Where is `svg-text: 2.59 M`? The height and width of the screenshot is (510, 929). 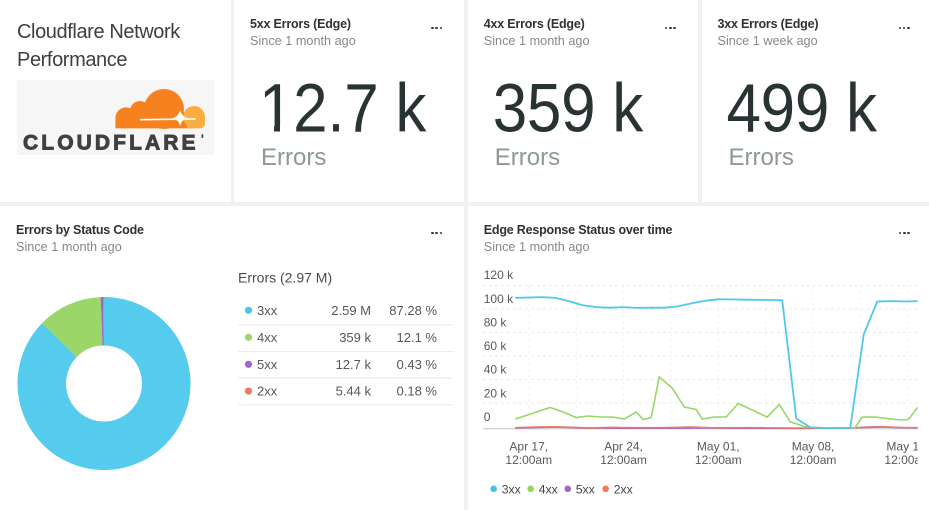 svg-text: 2.59 M is located at coordinates (351, 309).